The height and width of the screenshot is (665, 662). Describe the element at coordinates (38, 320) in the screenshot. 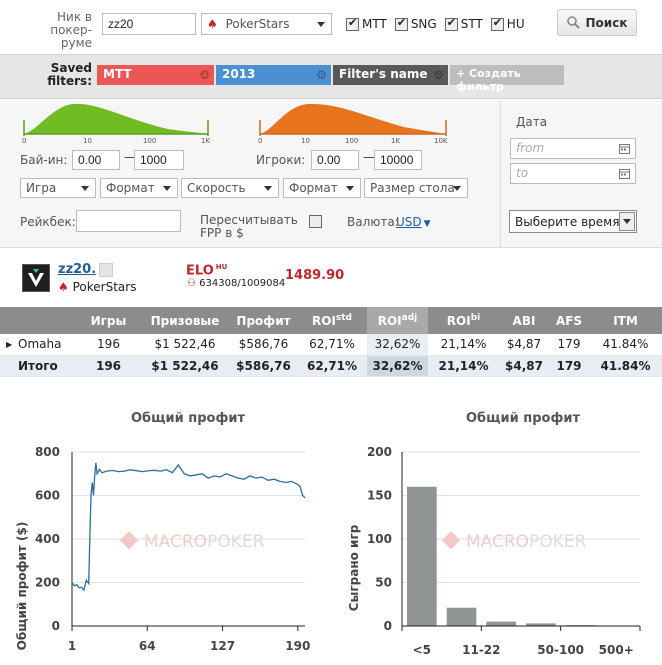

I see `col-header` at that location.